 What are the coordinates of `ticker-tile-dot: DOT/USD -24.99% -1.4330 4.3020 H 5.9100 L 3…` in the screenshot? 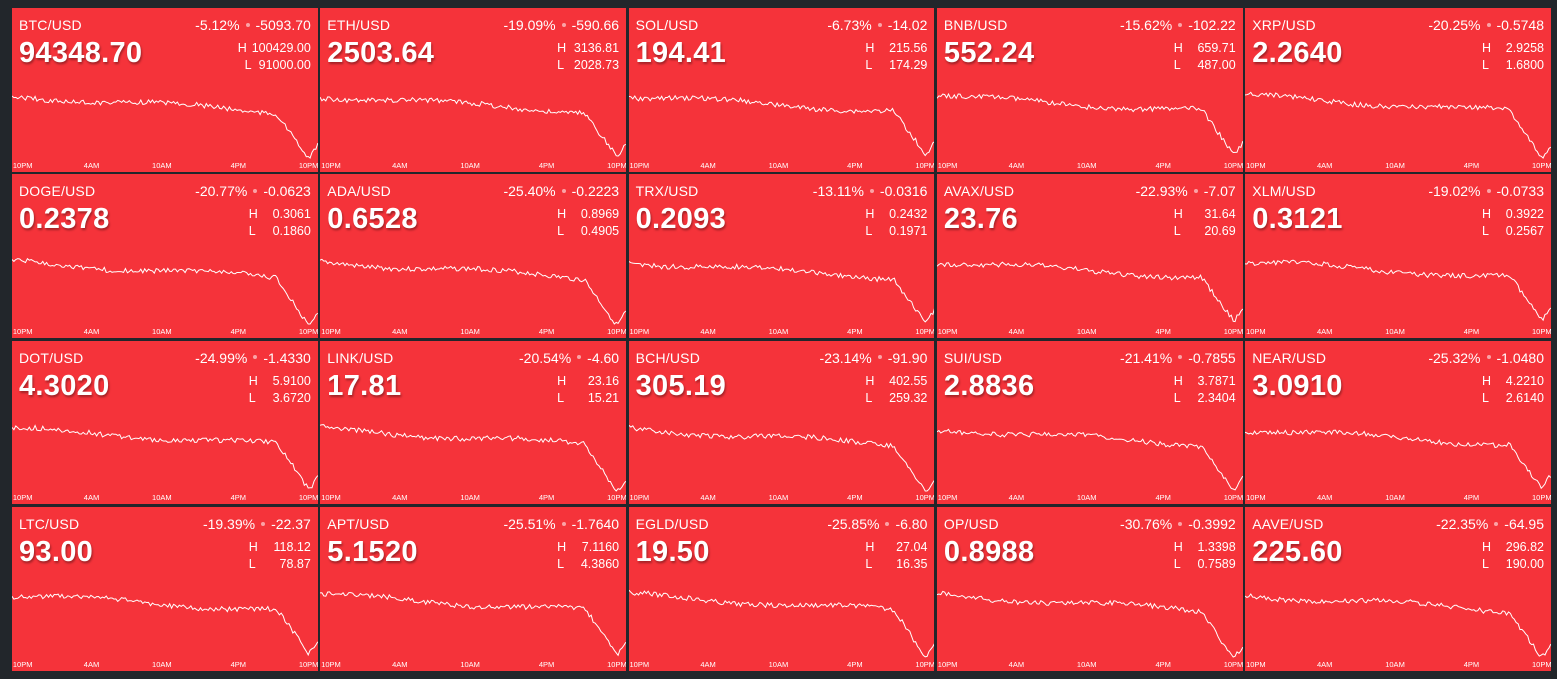 It's located at (165, 422).